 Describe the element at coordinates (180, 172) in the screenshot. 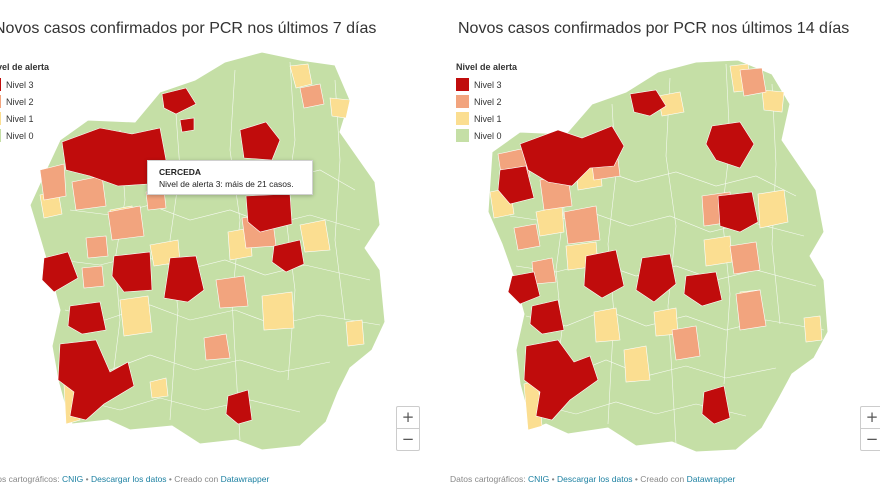

I see `tooltip-title: CERCEDA` at that location.